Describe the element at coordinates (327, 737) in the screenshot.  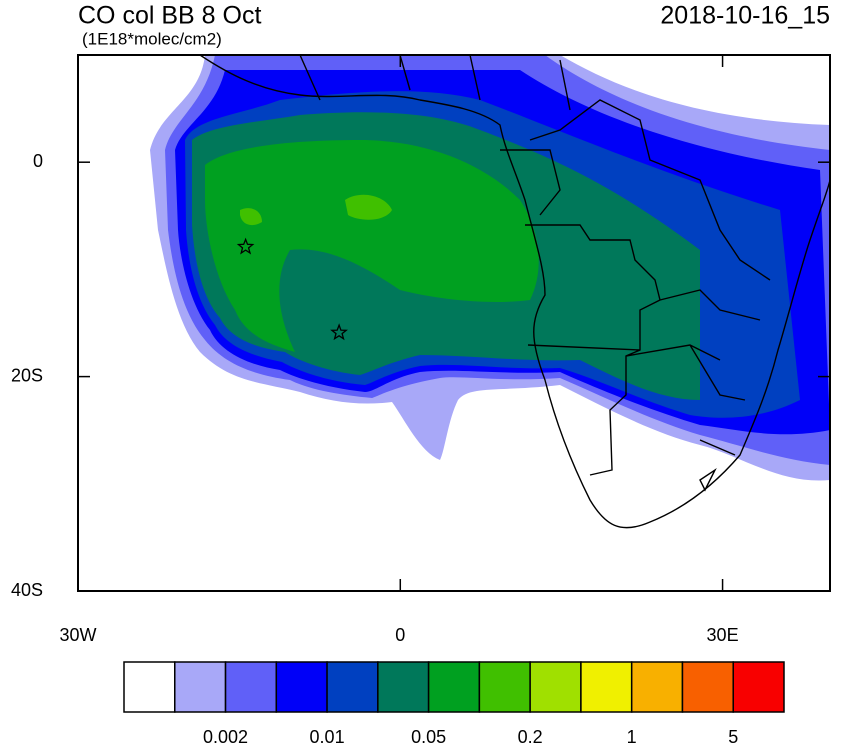
I see `colorbar-label: 0.01` at that location.